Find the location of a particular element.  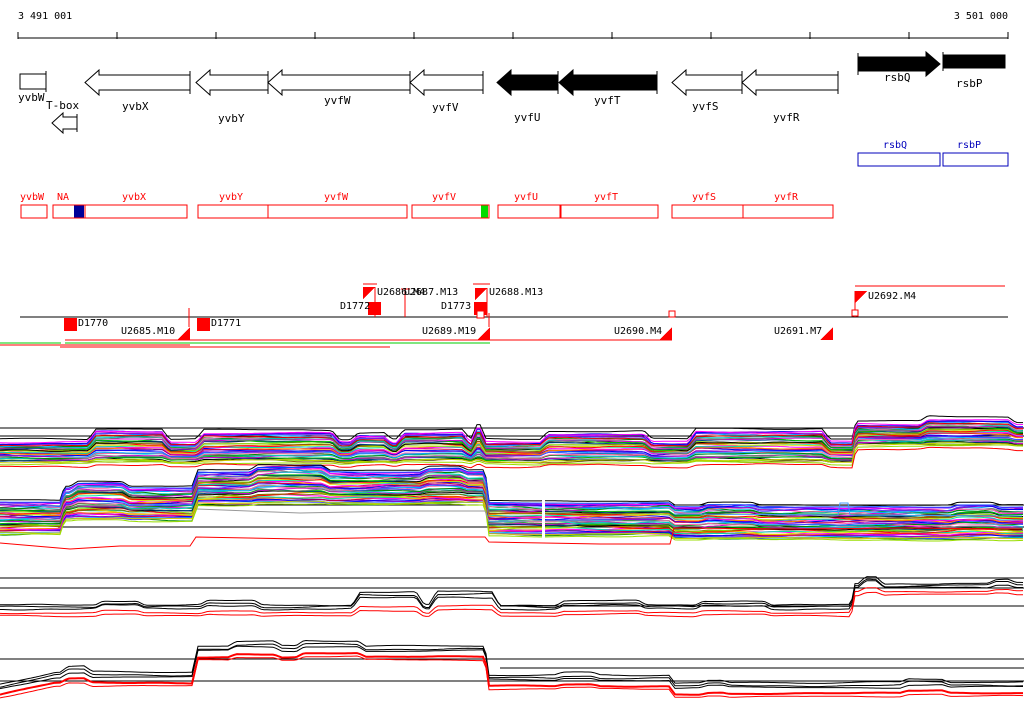

gene-arrow-yvbW is located at coordinates (33, 81).